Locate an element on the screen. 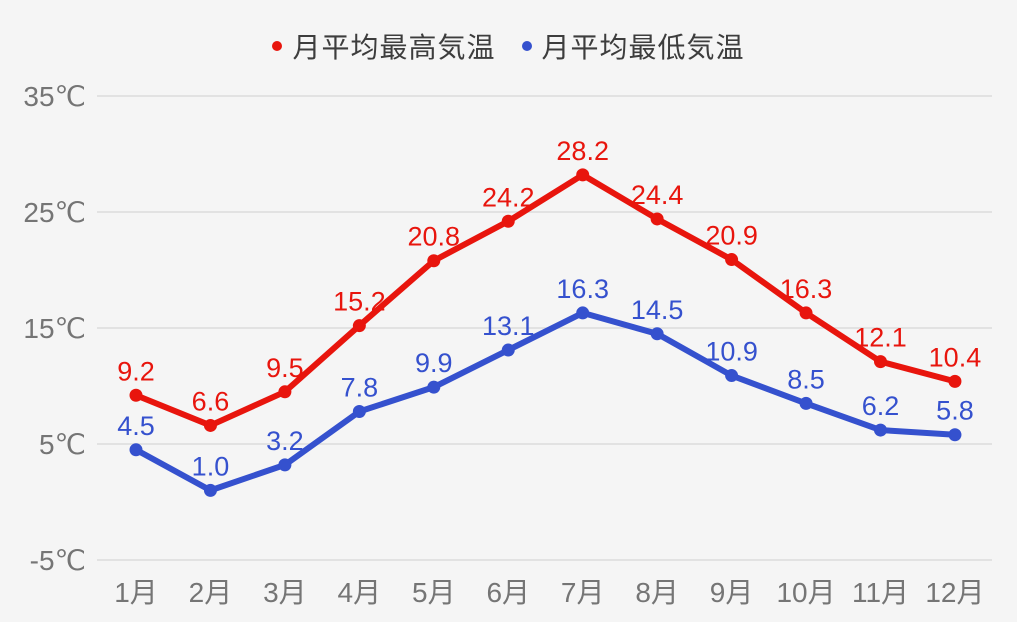  legend-item-max-temp: 月平均最高気温 is located at coordinates (383, 46).